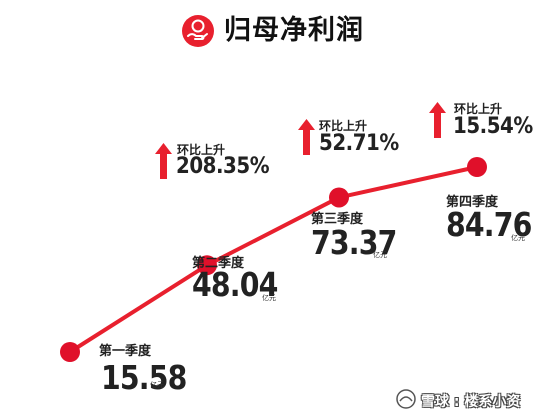  What do you see at coordinates (235, 284) in the screenshot?
I see `quarter-value: 48.04` at bounding box center [235, 284].